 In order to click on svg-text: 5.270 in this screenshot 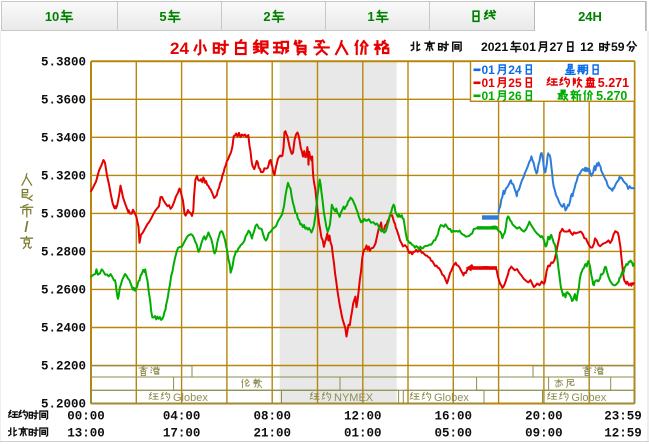, I will do `click(611, 96)`.